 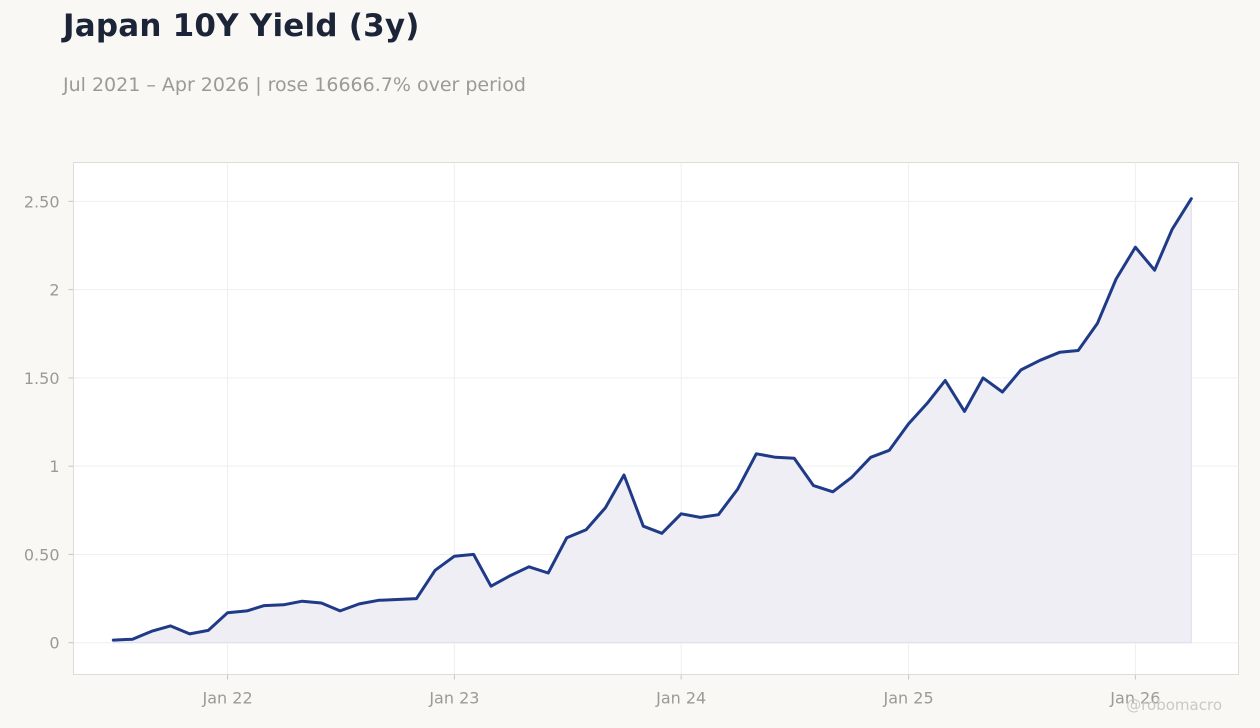 I want to click on x-tick-label: Jan 26, so click(x=1134, y=698).